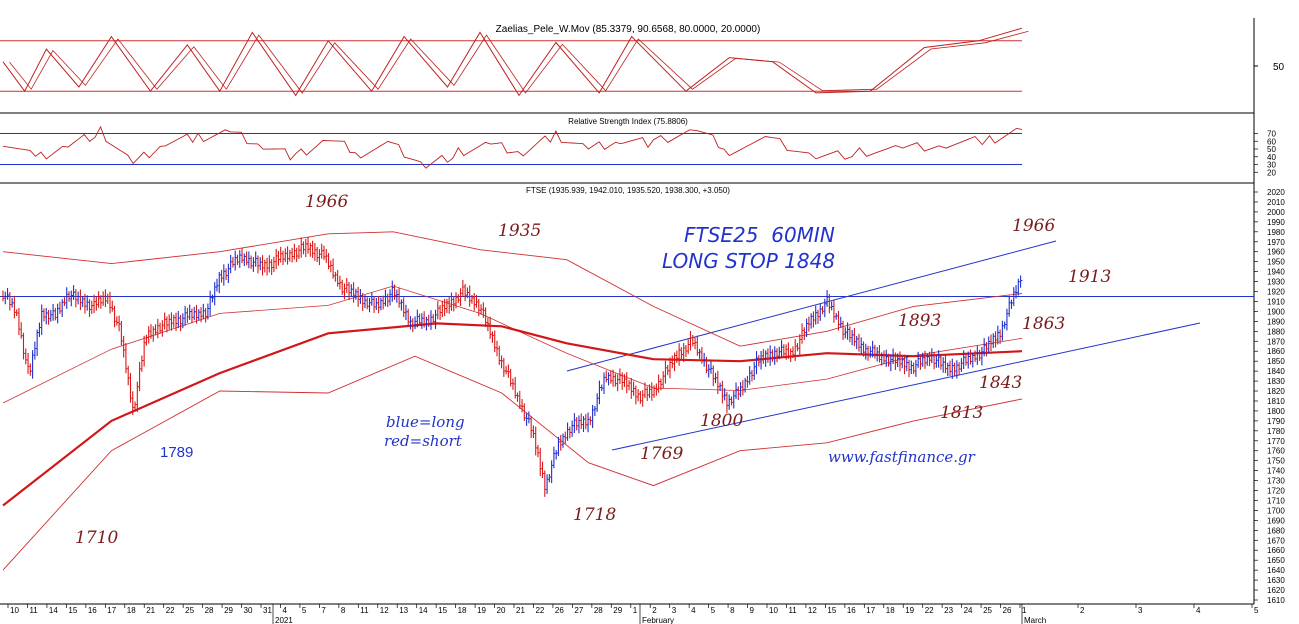  What do you see at coordinates (1276, 192) in the screenshot?
I see `price-tick-label: 2020` at bounding box center [1276, 192].